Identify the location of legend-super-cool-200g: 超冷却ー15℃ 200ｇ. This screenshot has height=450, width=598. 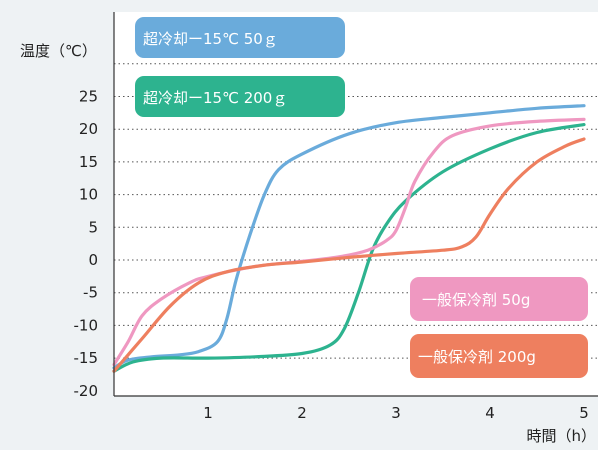
(240, 96).